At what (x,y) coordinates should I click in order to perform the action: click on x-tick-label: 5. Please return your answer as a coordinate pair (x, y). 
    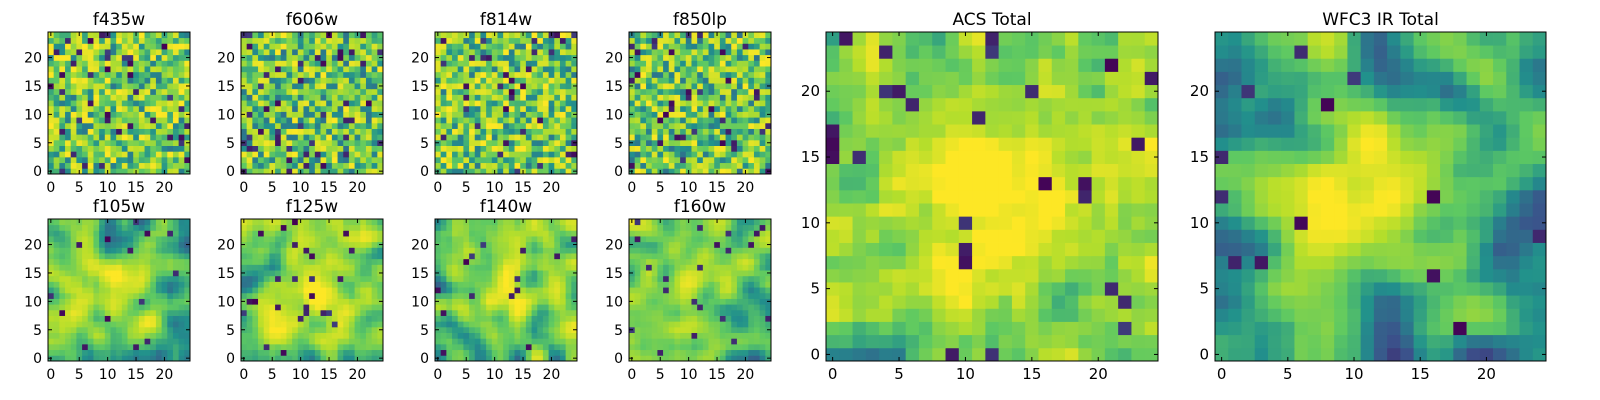
    Looking at the image, I should click on (466, 375).